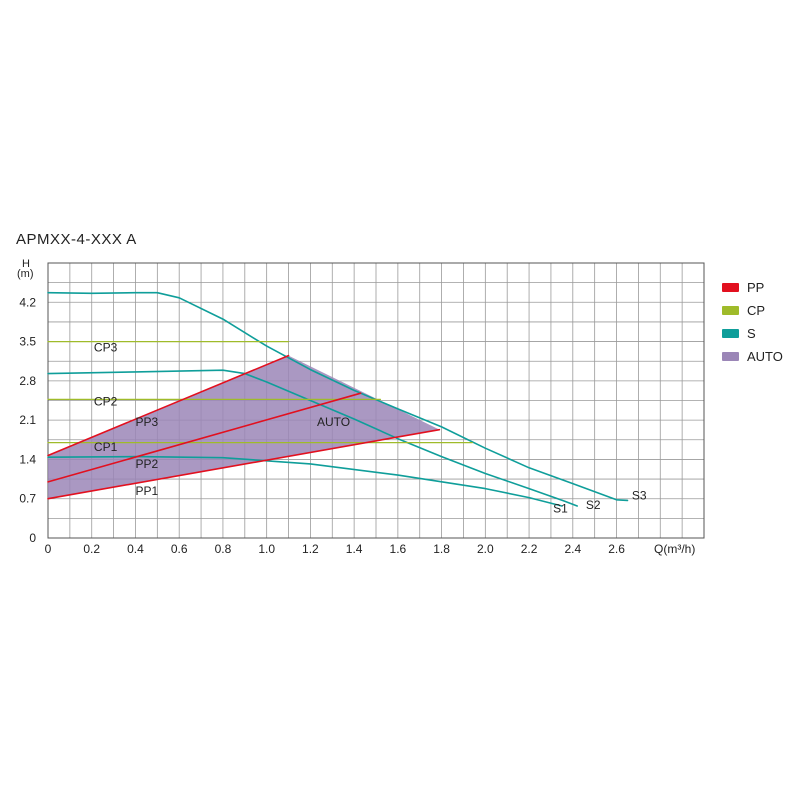 Image resolution: width=800 pixels, height=800 pixels. I want to click on annotation-s2: S2, so click(593, 505).